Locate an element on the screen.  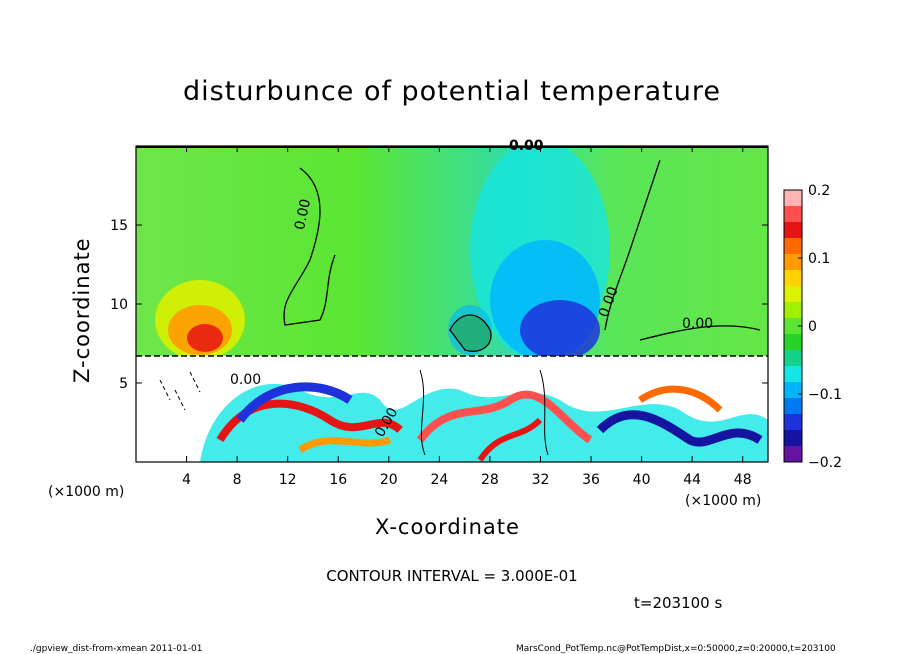
x-tick-label: 16 is located at coordinates (338, 480).